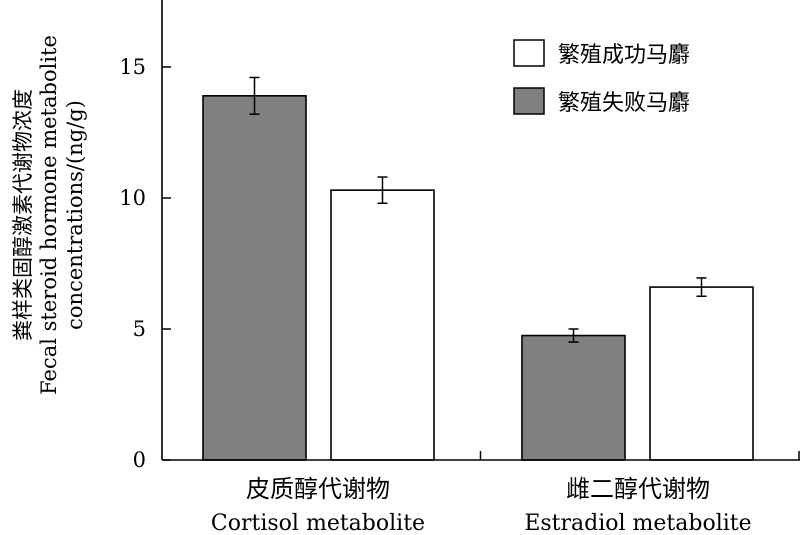 This screenshot has height=535, width=800. What do you see at coordinates (638, 489) in the screenshot?
I see `x-category-label-cn: 雌二醇代谢物` at bounding box center [638, 489].